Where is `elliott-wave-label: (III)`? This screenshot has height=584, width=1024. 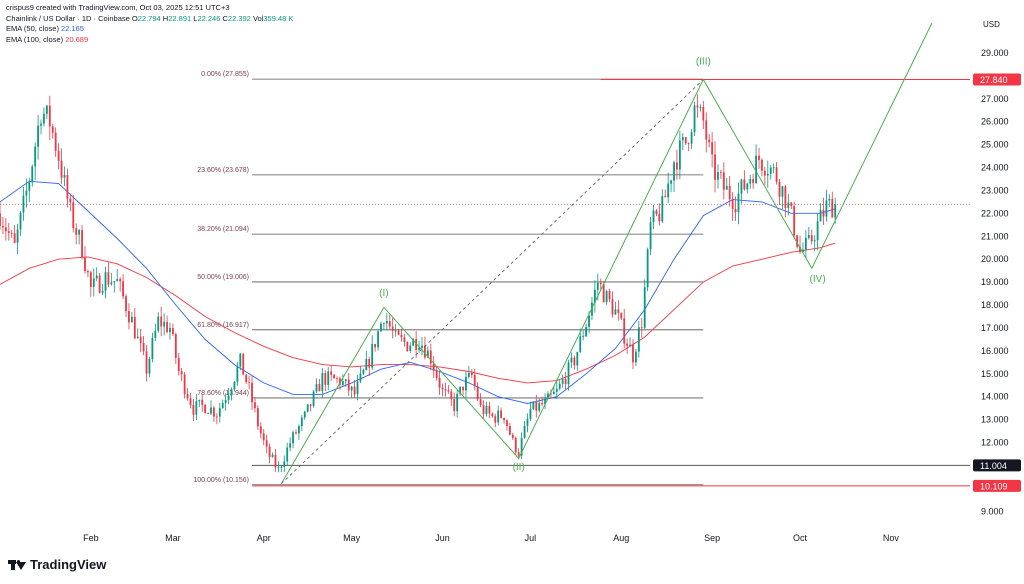
elliott-wave-label: (III) is located at coordinates (703, 61).